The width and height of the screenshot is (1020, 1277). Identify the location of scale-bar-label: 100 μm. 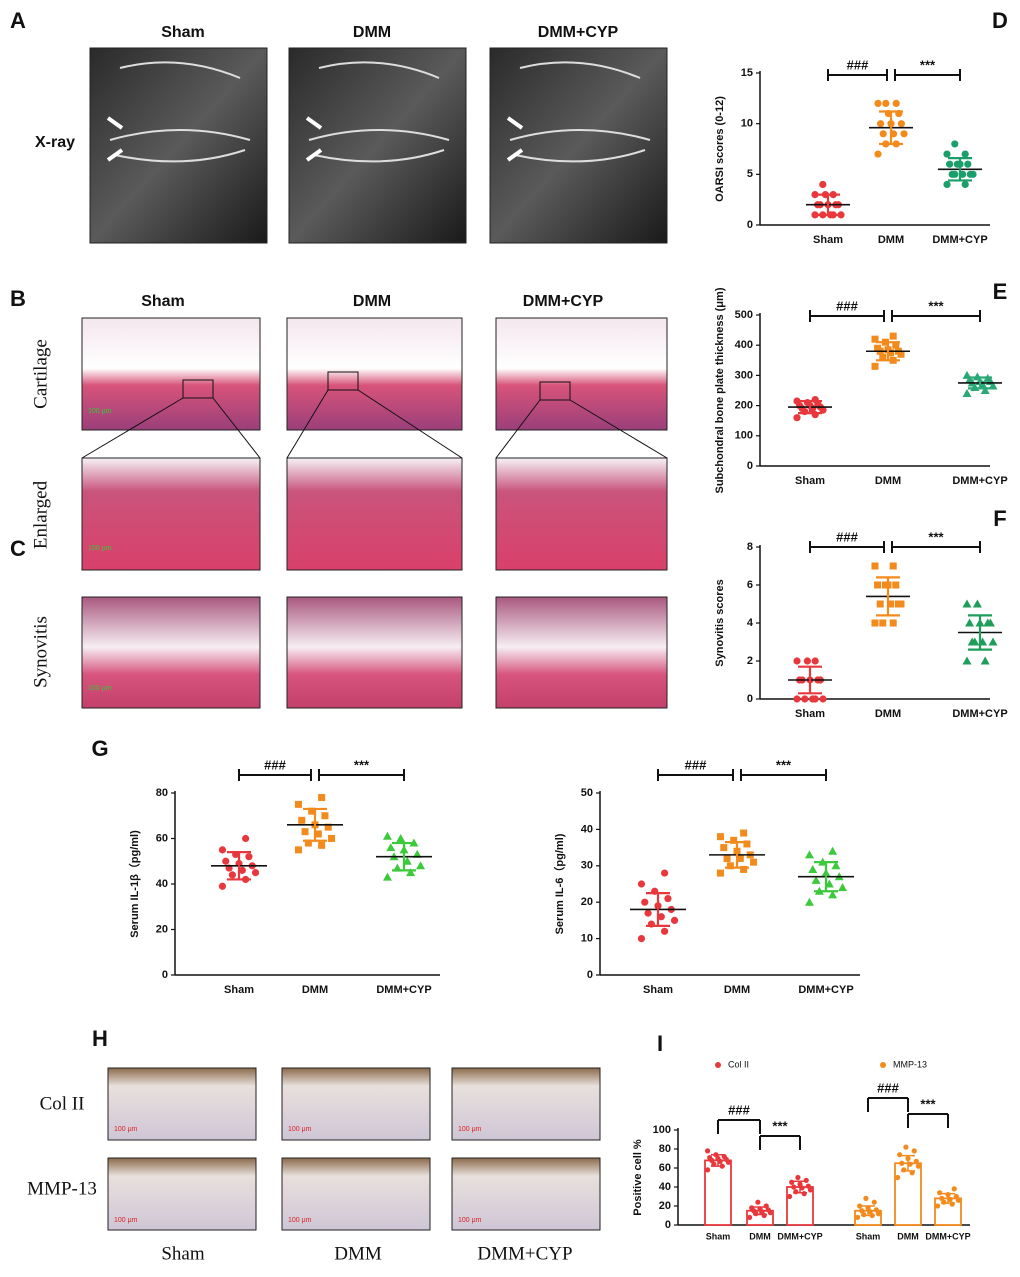
(300, 1129).